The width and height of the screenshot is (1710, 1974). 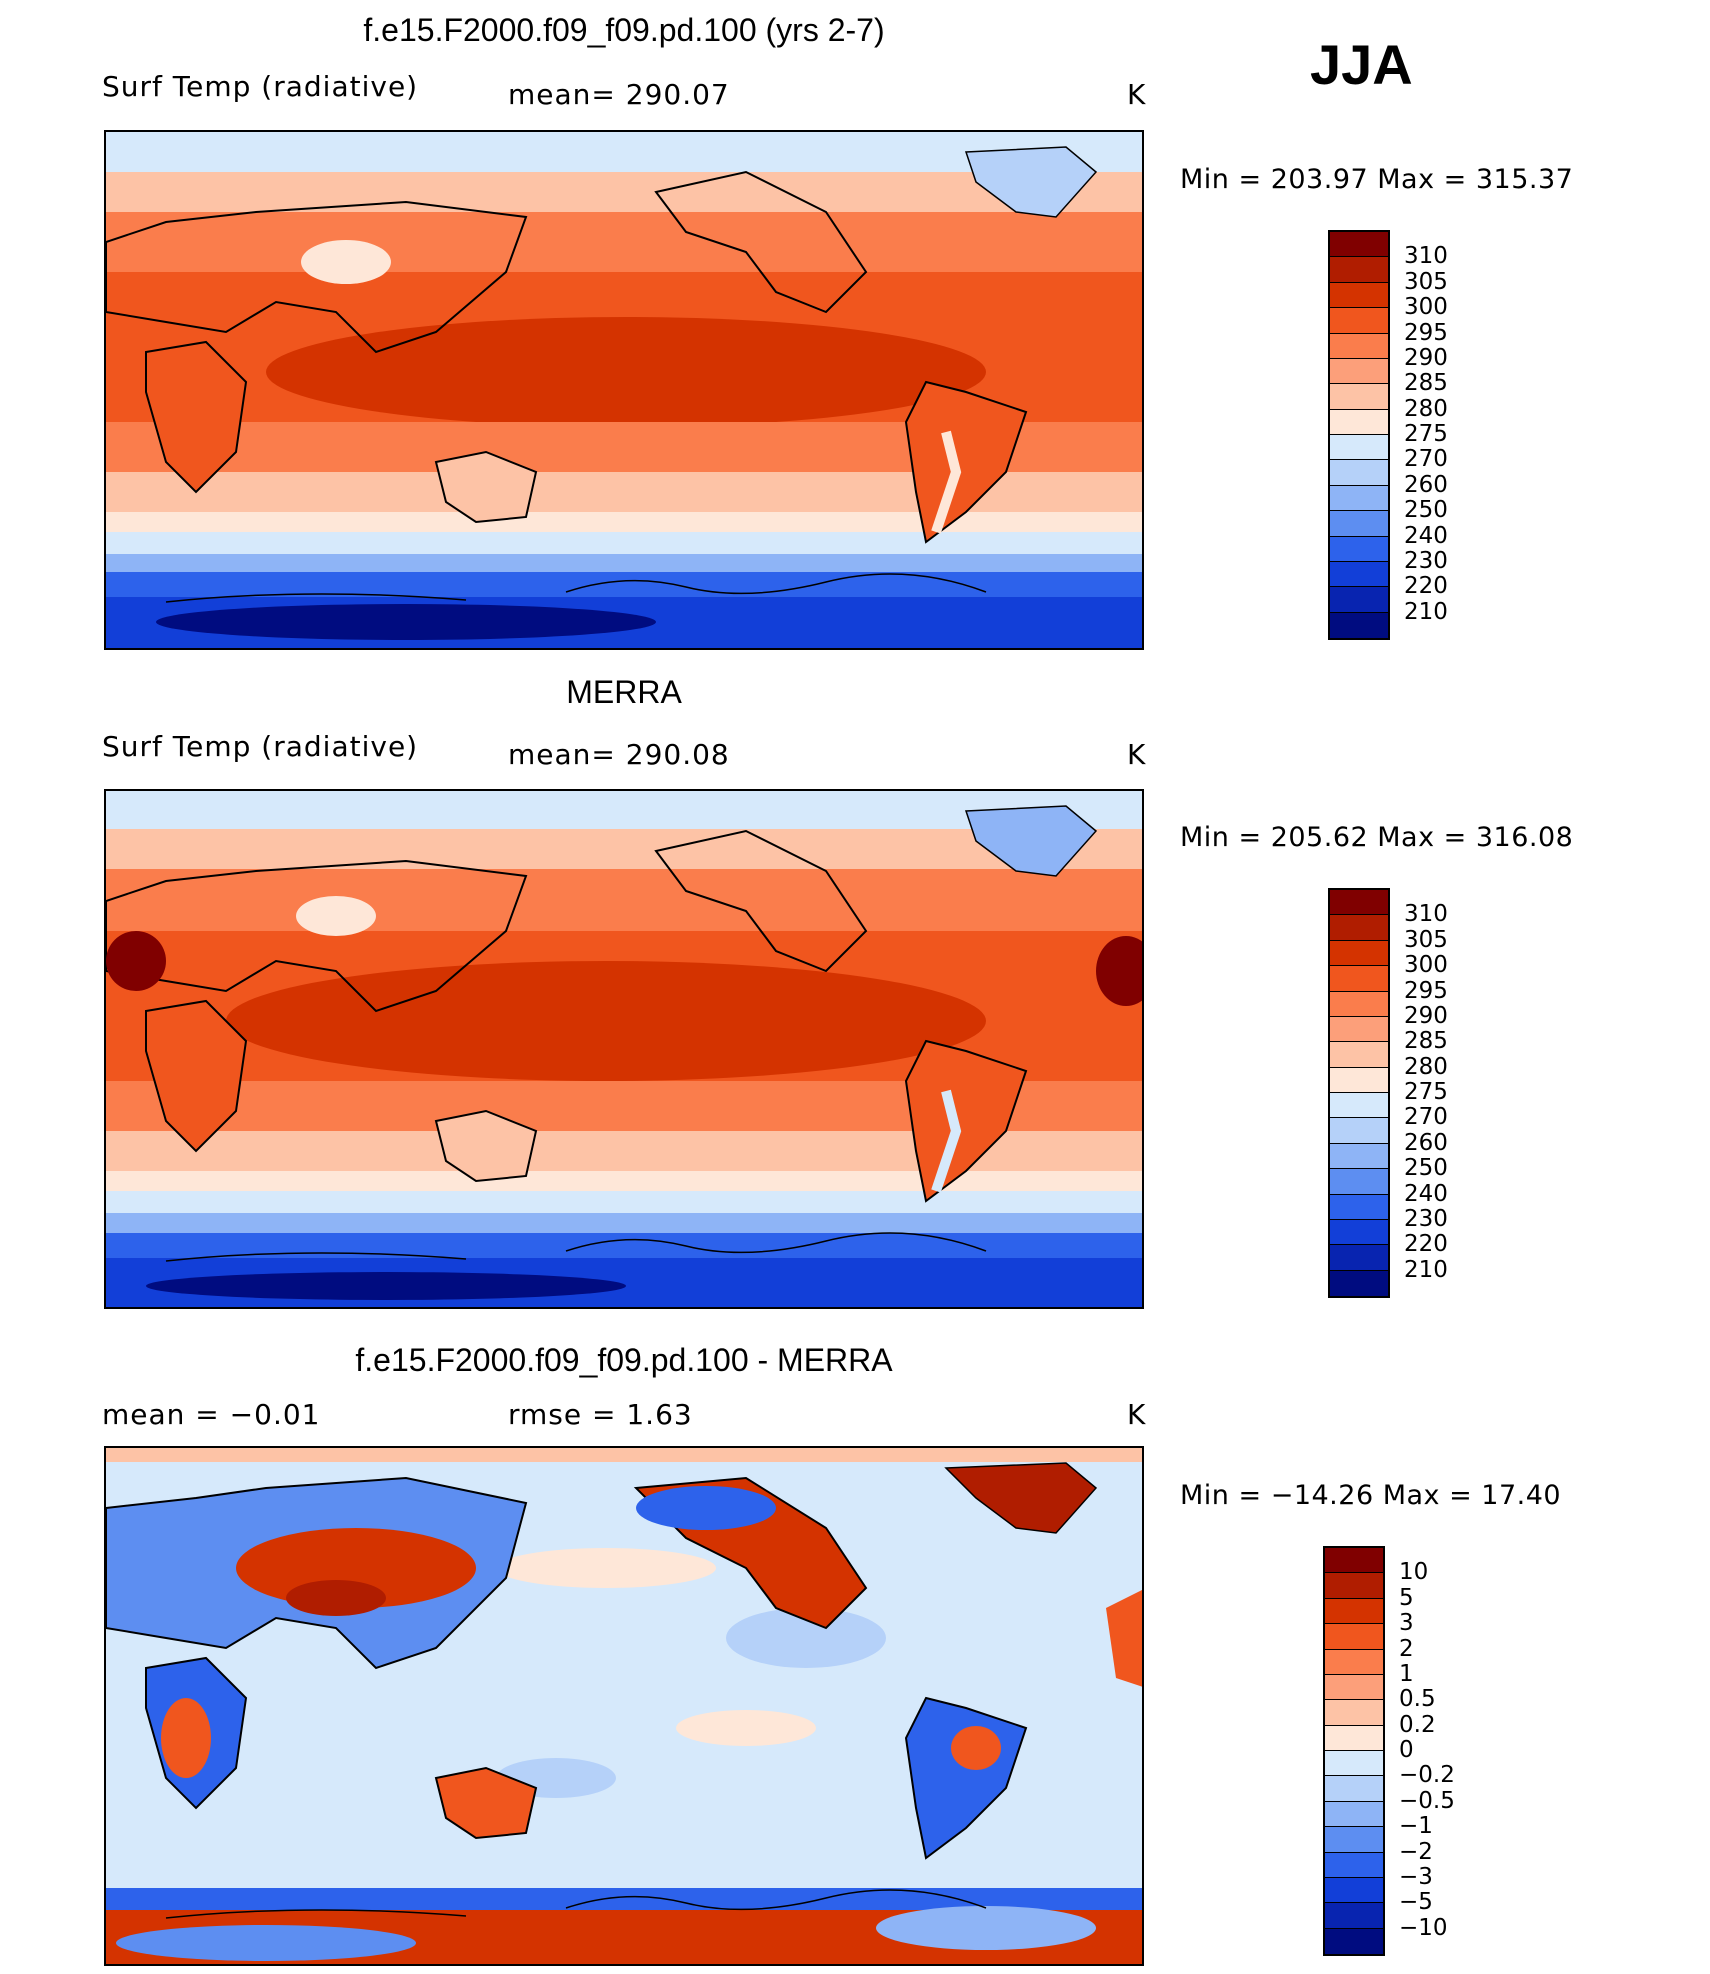 What do you see at coordinates (1137, 754) in the screenshot?
I see `panel-2-units-label: K` at bounding box center [1137, 754].